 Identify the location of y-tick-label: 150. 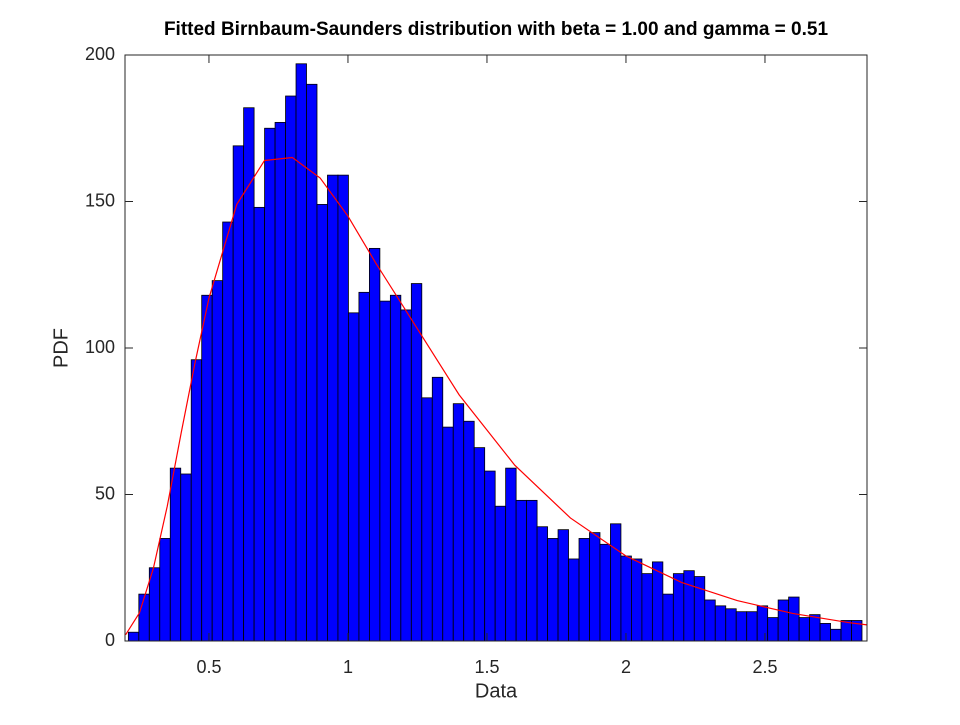
(100, 200).